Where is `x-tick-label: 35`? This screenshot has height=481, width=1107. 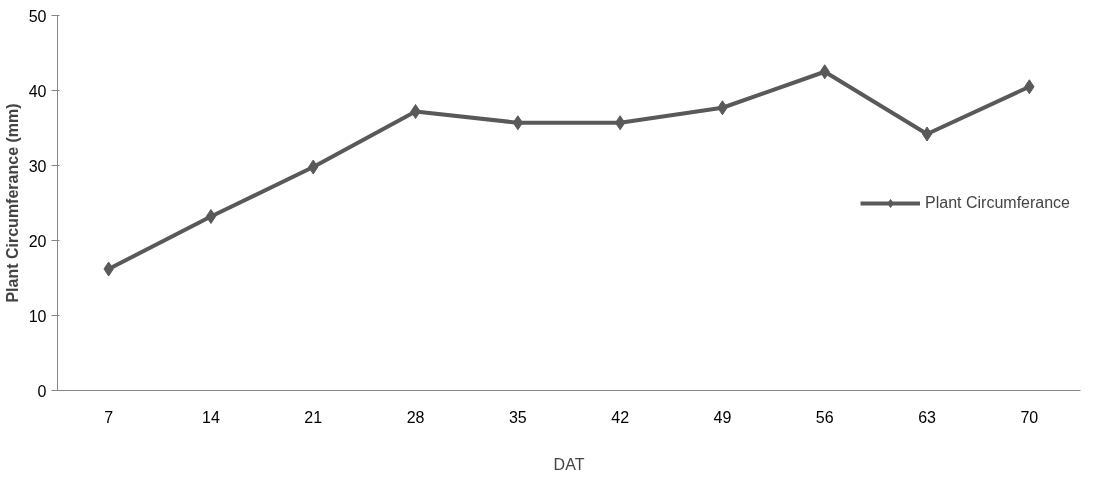
x-tick-label: 35 is located at coordinates (517, 417).